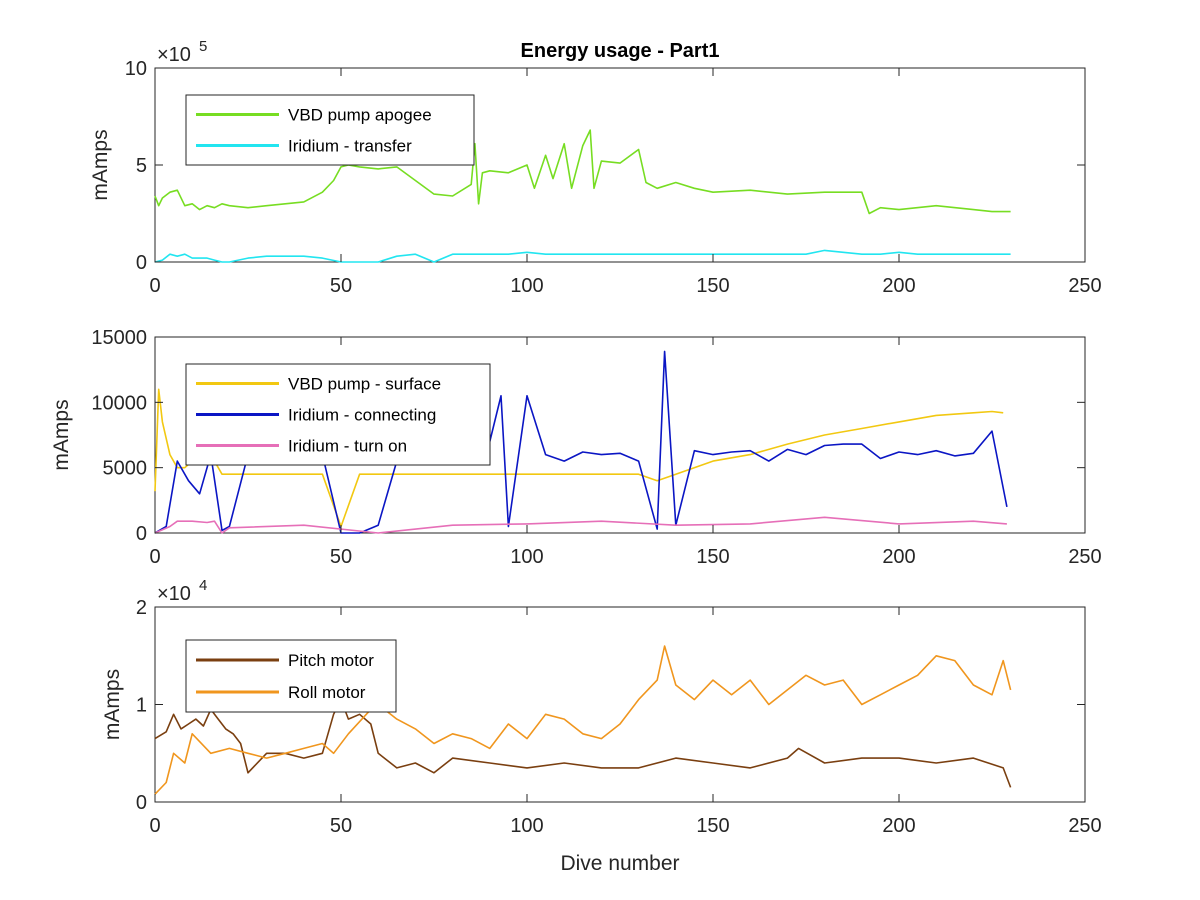 This screenshot has height=900, width=1200. I want to click on legend: VBD pump apogee Iridium - transfer, so click(330, 130).